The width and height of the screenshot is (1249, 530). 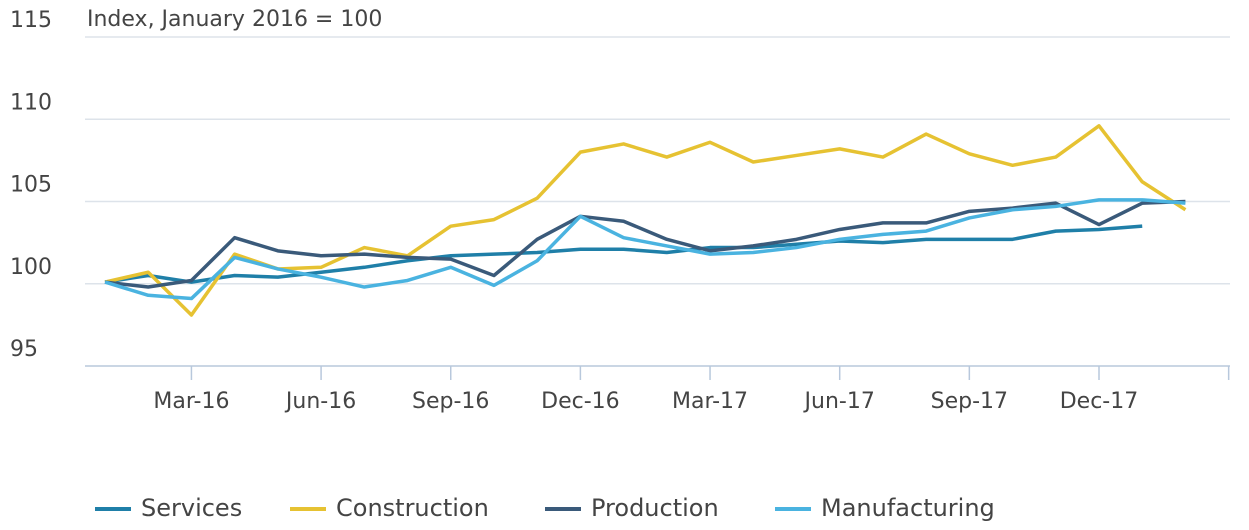 I want to click on legend-label: Construction, so click(x=412, y=508).